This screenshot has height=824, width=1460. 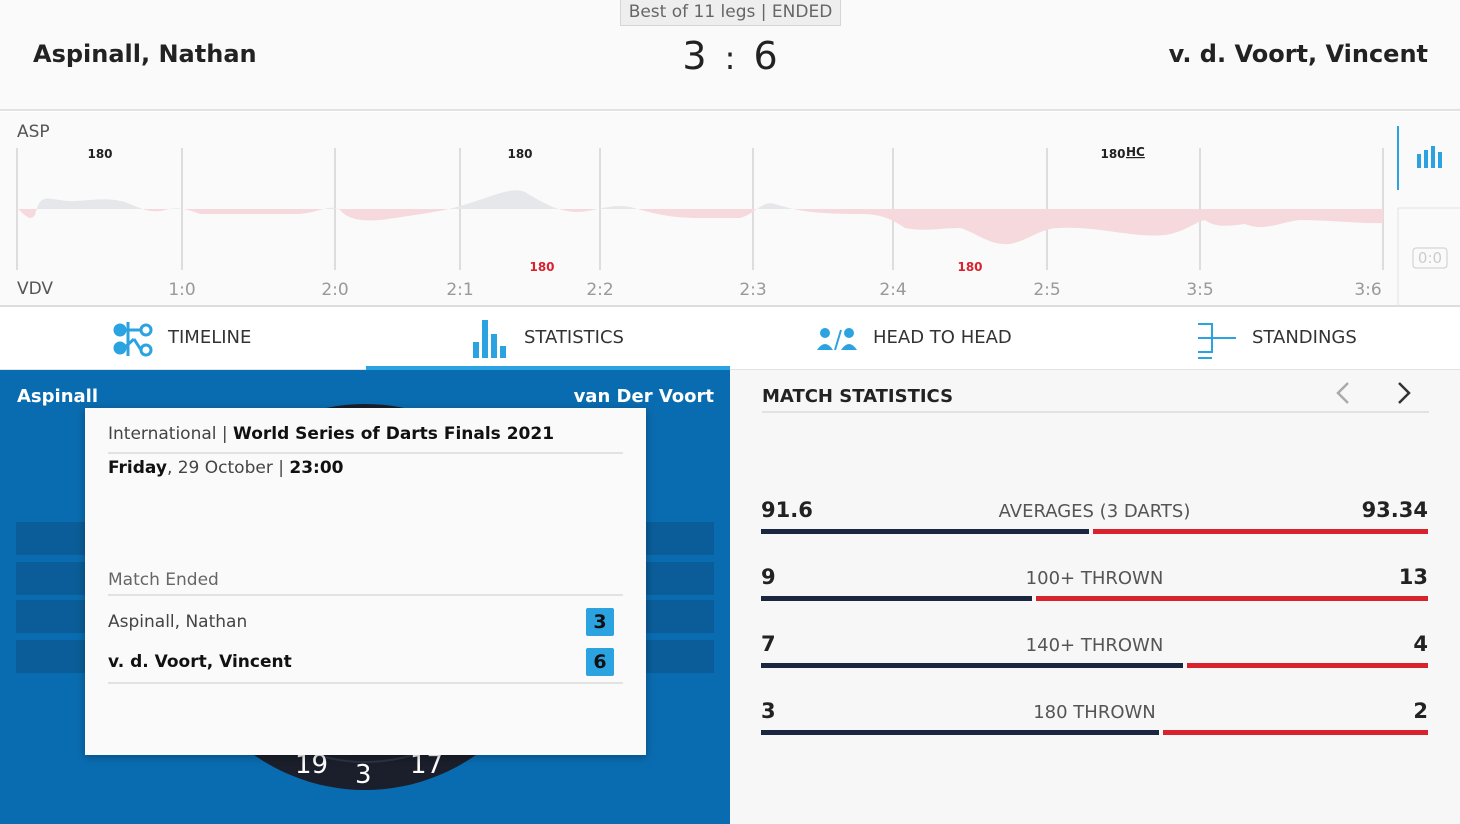 I want to click on board-number: 3, so click(x=363, y=775).